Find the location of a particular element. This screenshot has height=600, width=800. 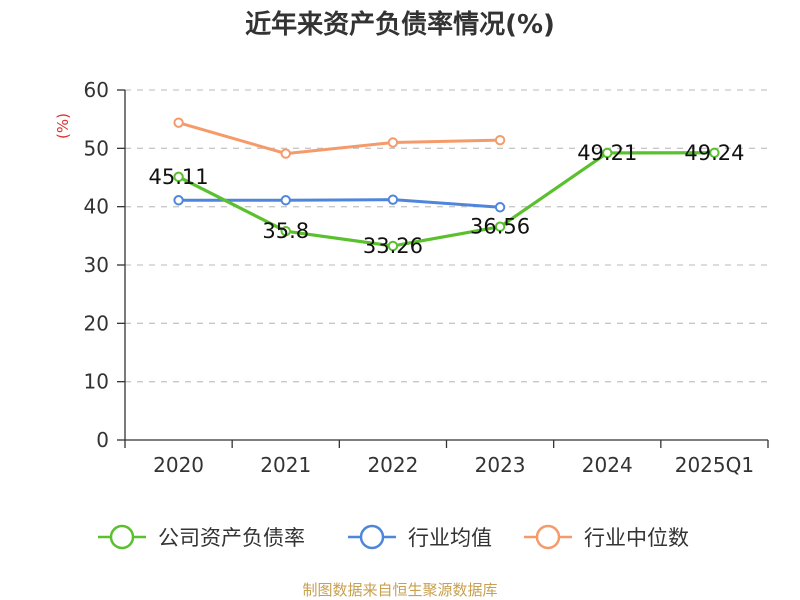

y-tick-label: 40 is located at coordinates (96, 207).